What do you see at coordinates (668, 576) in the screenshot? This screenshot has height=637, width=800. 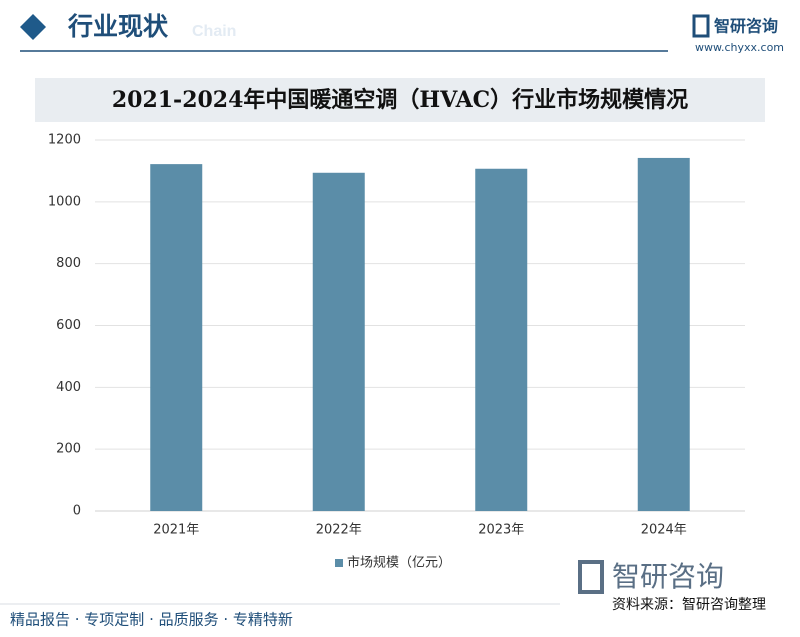 I see `footer-logo: 智研咨询` at bounding box center [668, 576].